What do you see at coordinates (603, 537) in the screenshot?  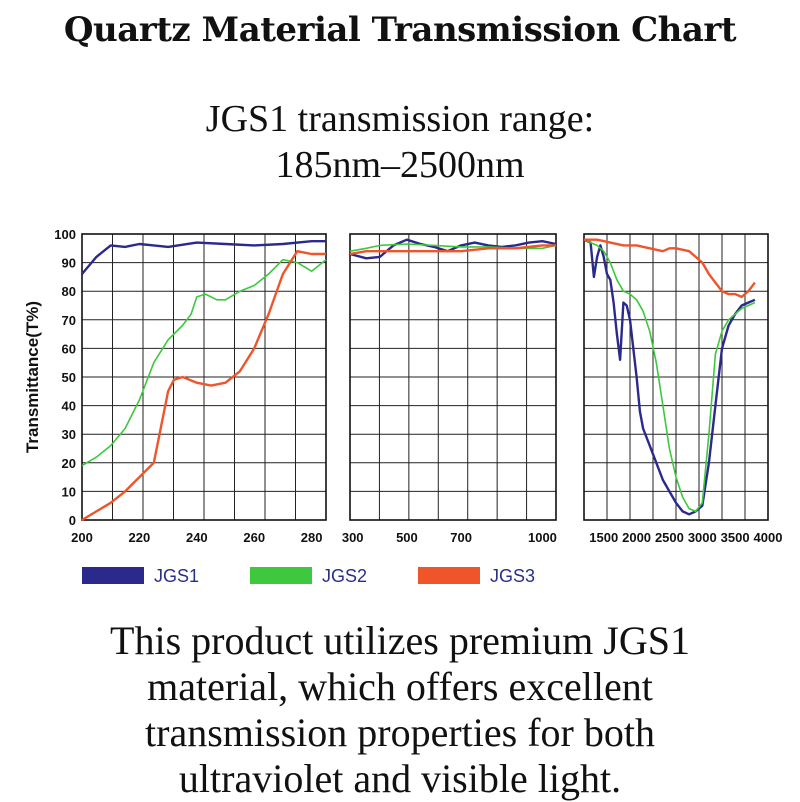 I see `x-tick-label: 1500` at bounding box center [603, 537].